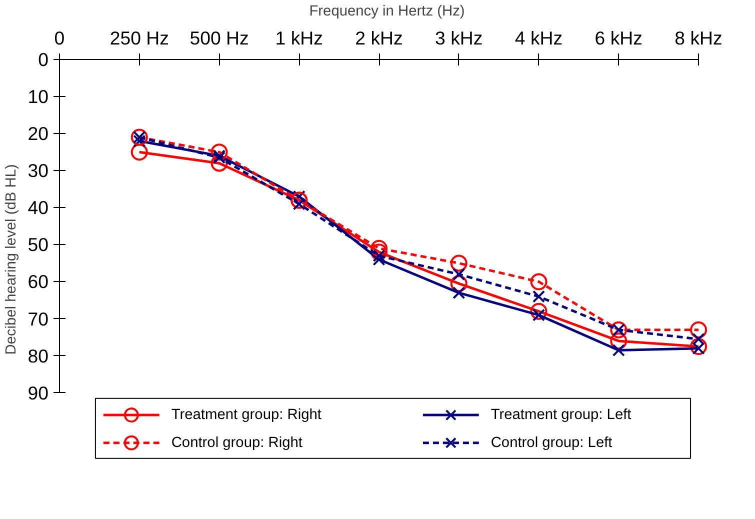  I want to click on y-tick-label: 0, so click(43, 59).